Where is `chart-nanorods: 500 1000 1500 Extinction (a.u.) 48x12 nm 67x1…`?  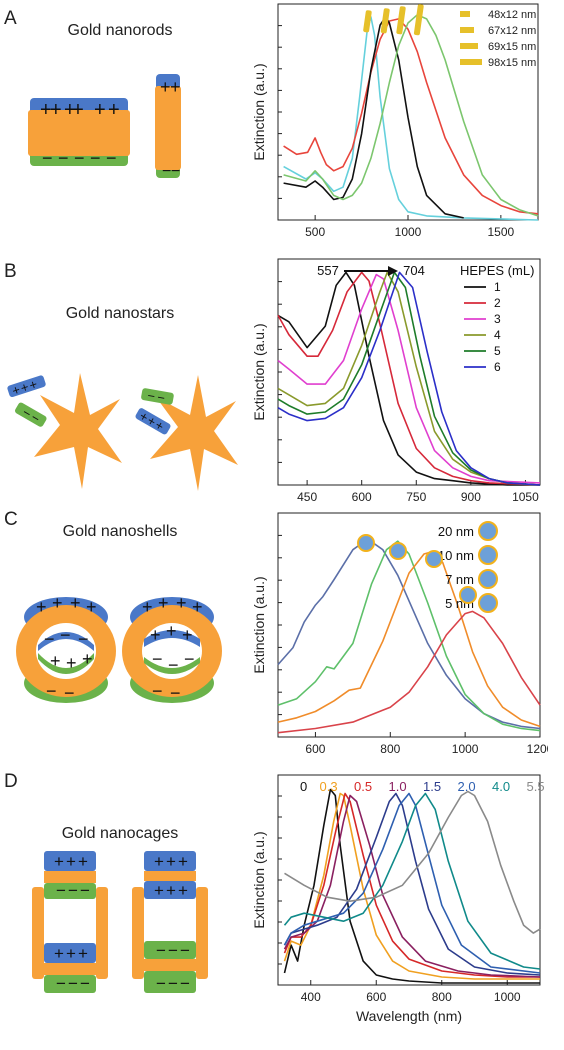
chart-nanorods: 500 1000 1500 Extinction (a.u.) 48x12 nm 67x1… is located at coordinates (395, 121).